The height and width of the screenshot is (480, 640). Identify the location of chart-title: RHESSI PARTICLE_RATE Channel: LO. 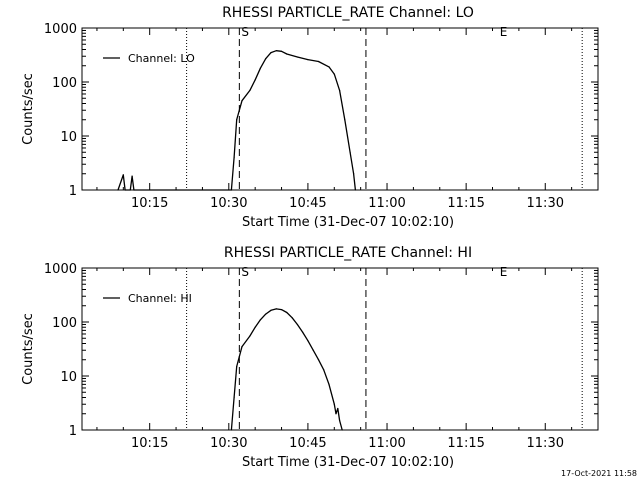
(348, 13).